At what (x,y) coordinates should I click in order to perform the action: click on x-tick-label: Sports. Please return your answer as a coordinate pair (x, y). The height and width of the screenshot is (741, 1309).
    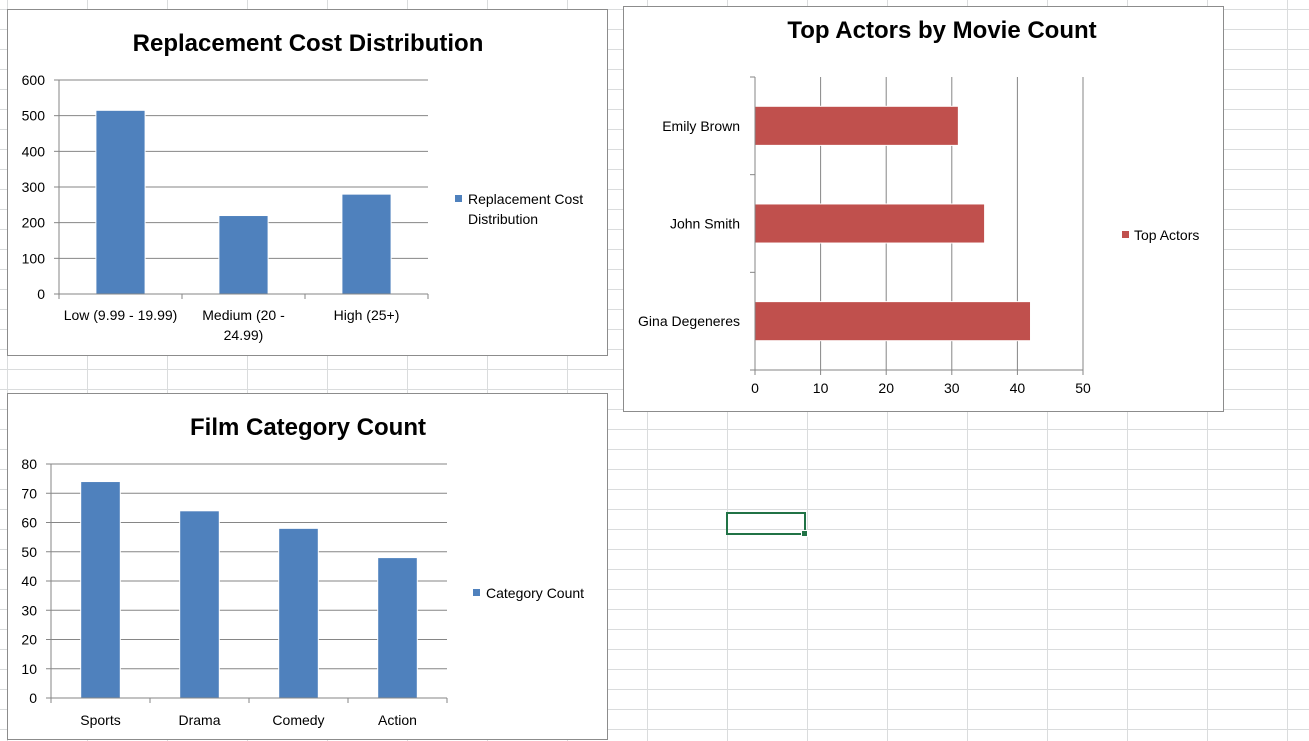
    Looking at the image, I should click on (100, 720).